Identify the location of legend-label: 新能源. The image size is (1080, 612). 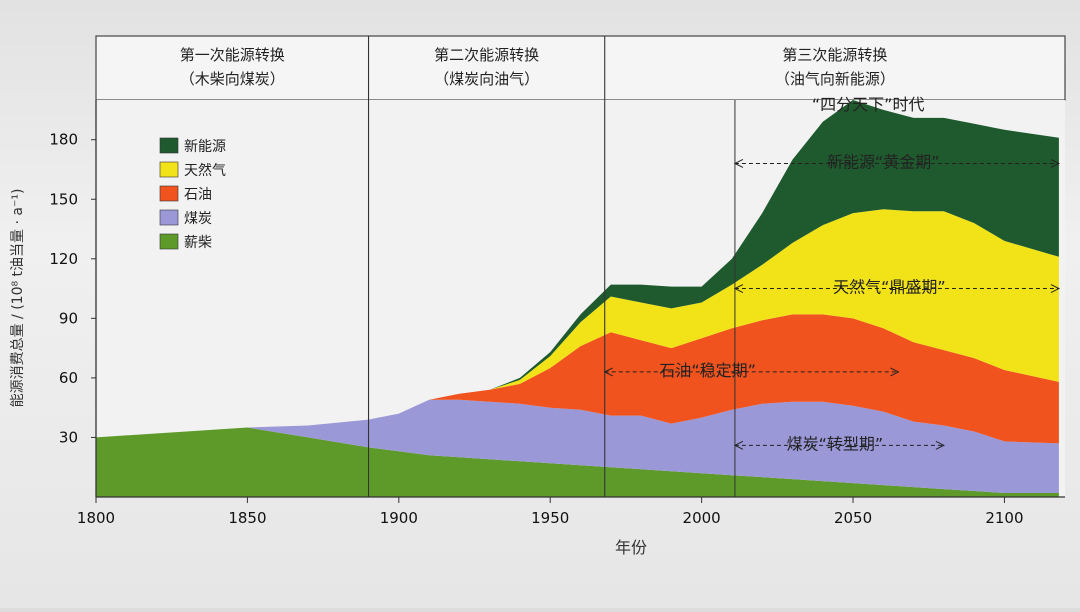
(205, 147).